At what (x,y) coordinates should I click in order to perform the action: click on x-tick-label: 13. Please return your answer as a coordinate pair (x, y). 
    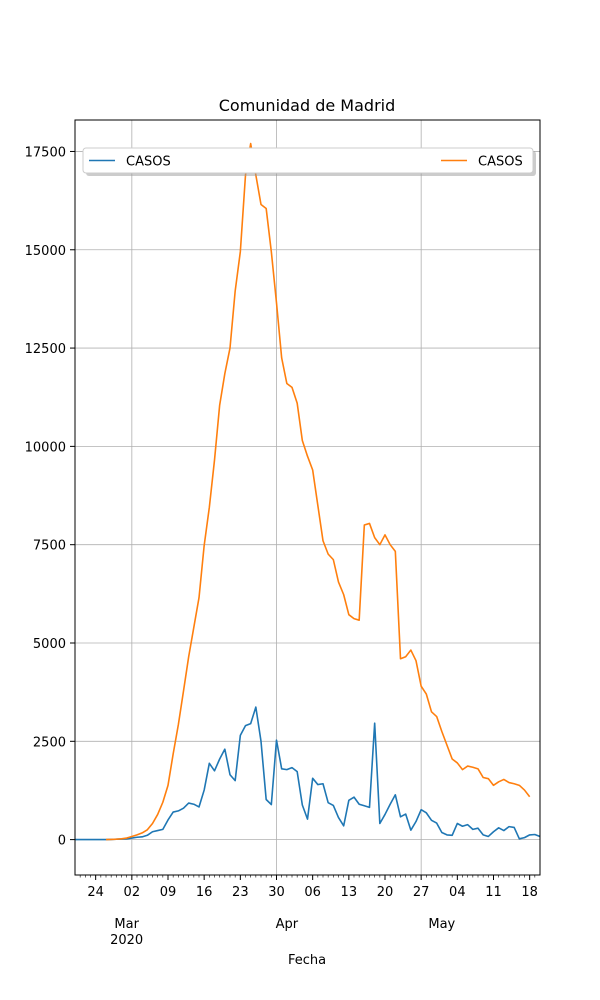
    Looking at the image, I should click on (349, 892).